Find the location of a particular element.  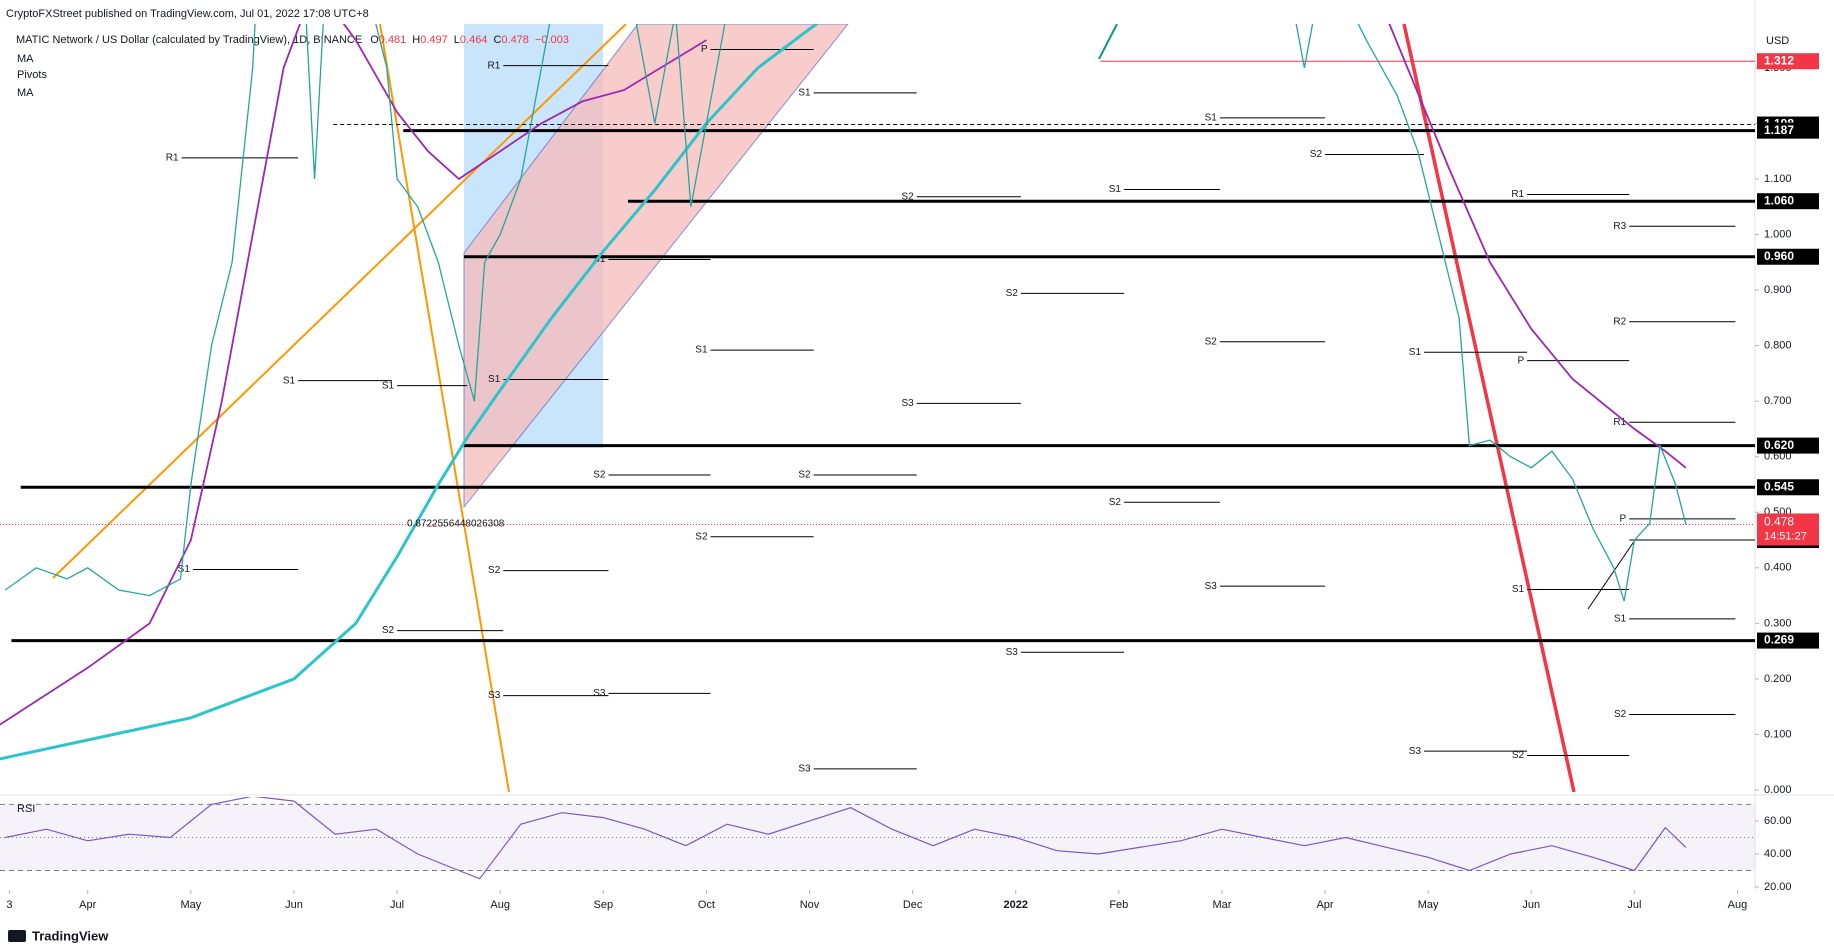

level-badge-label: 1.187 is located at coordinates (1779, 130).